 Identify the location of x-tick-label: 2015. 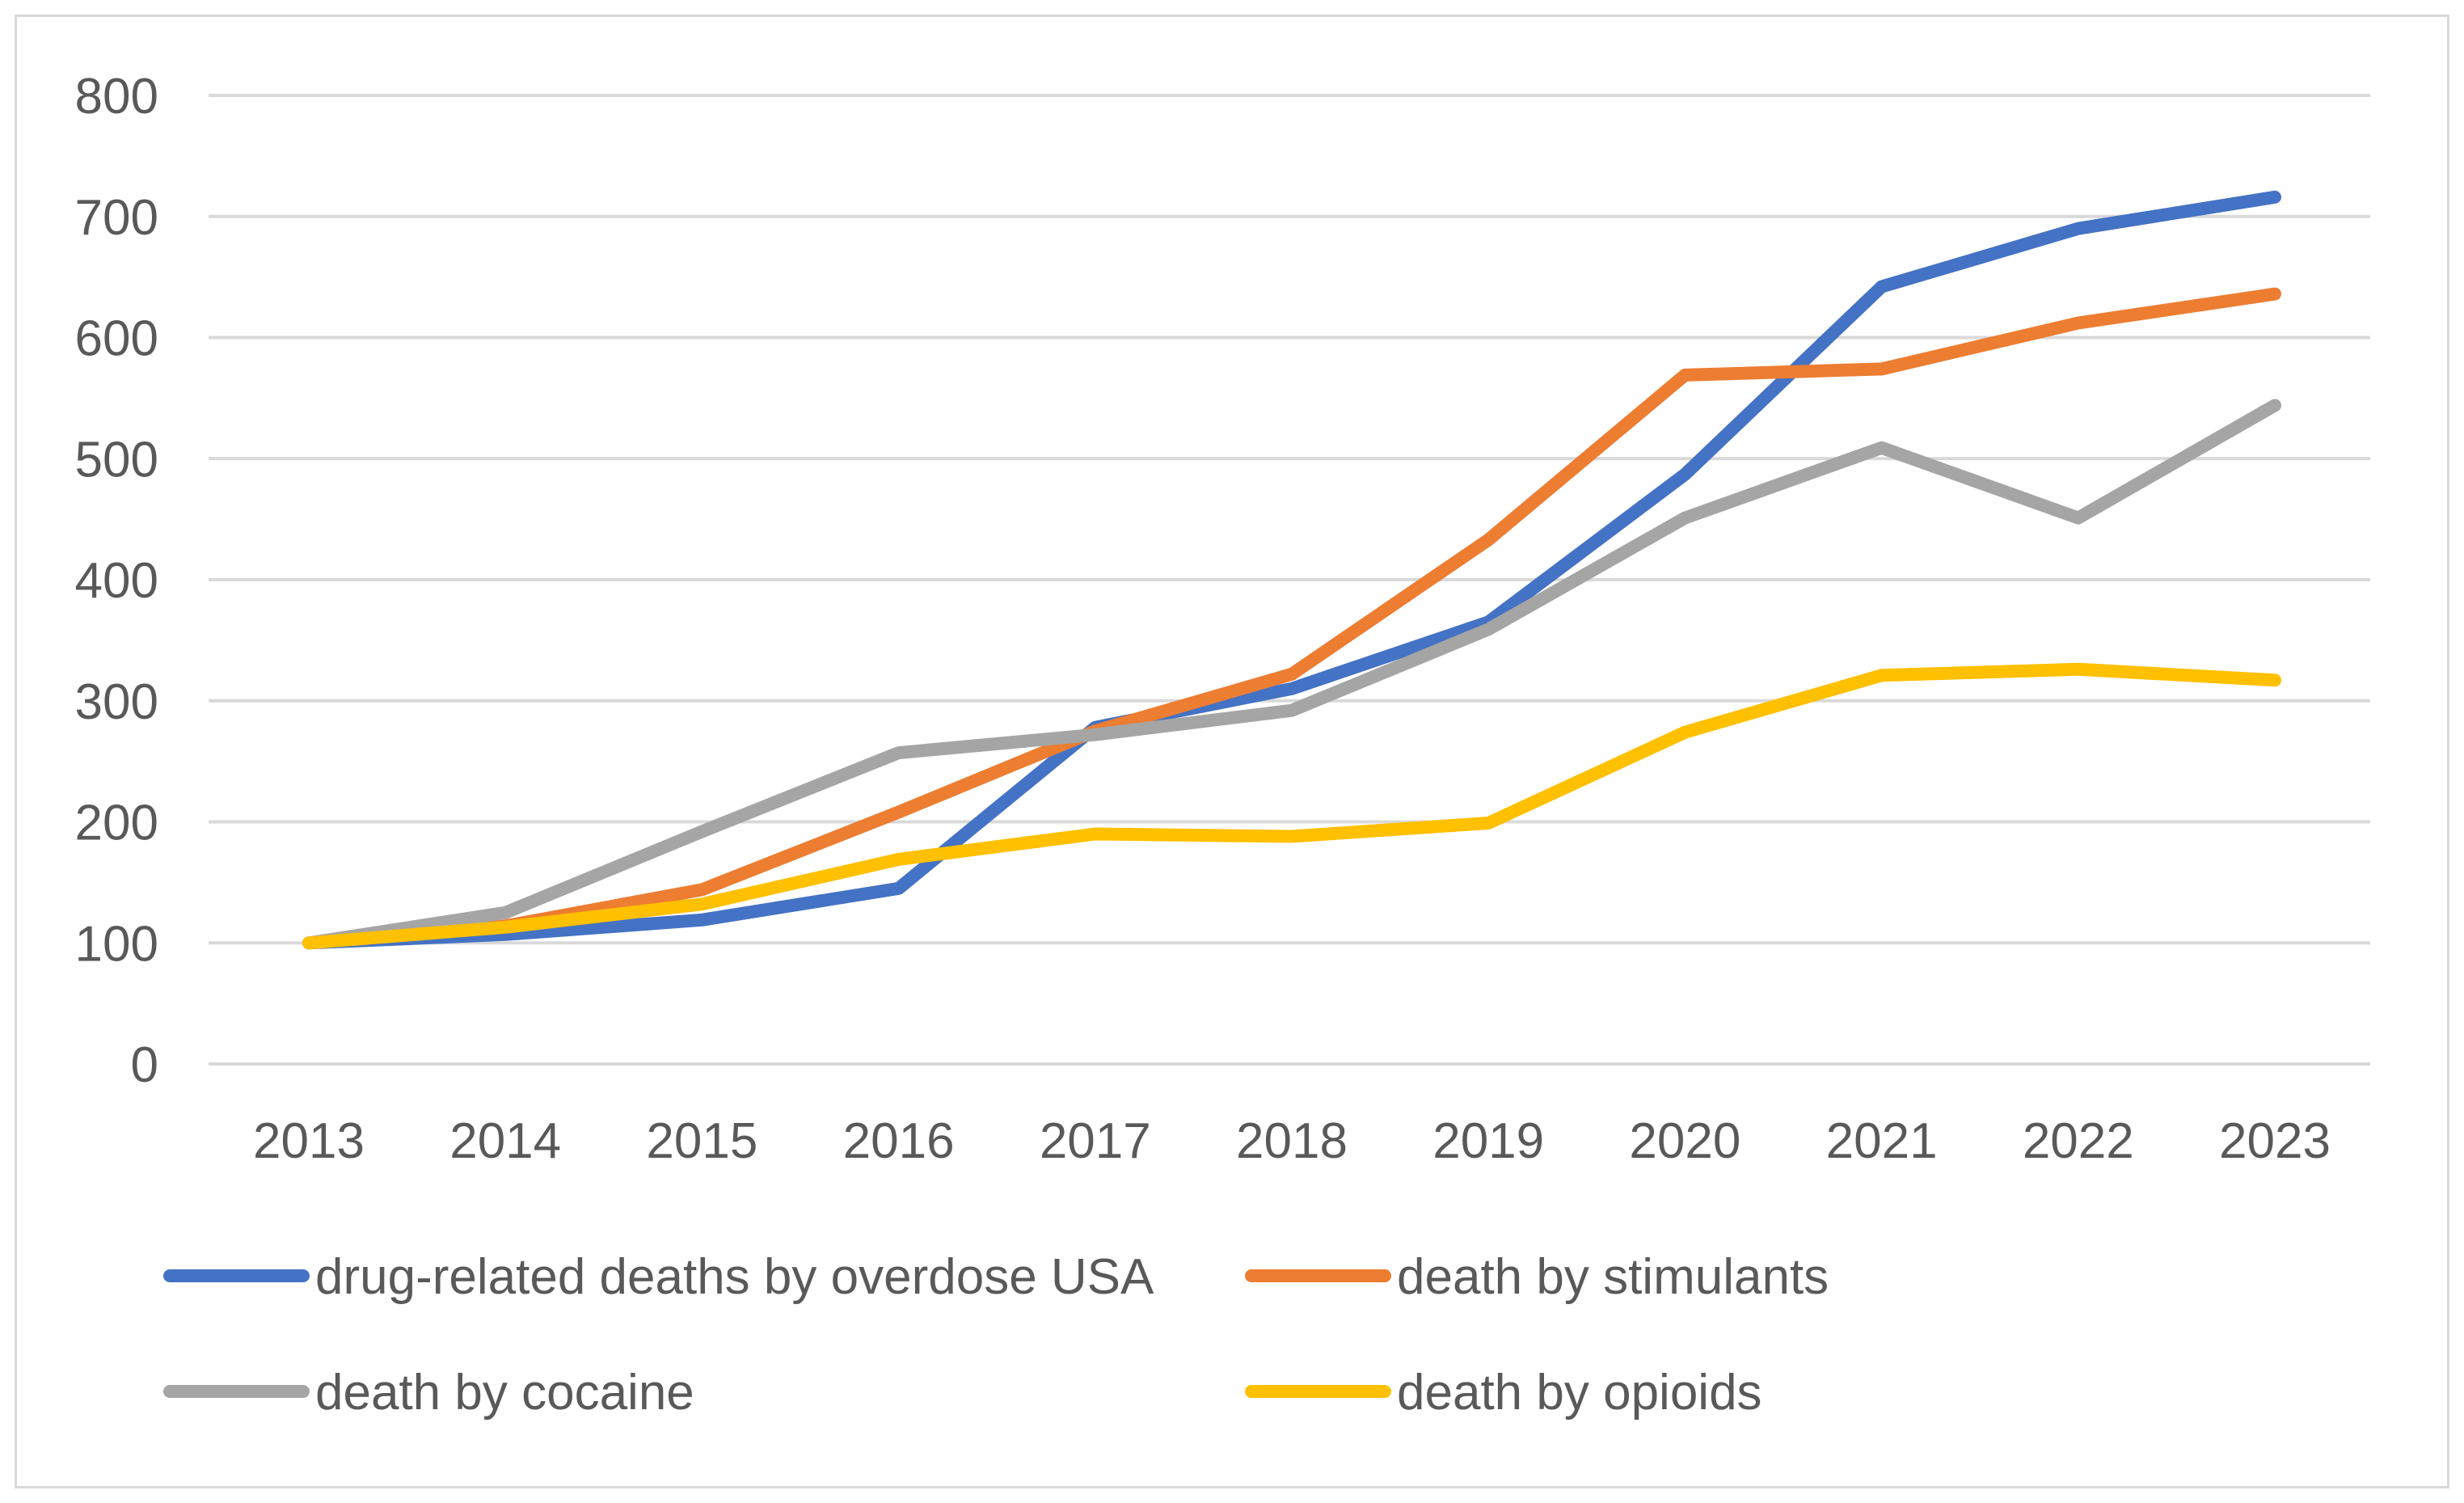
(702, 1141).